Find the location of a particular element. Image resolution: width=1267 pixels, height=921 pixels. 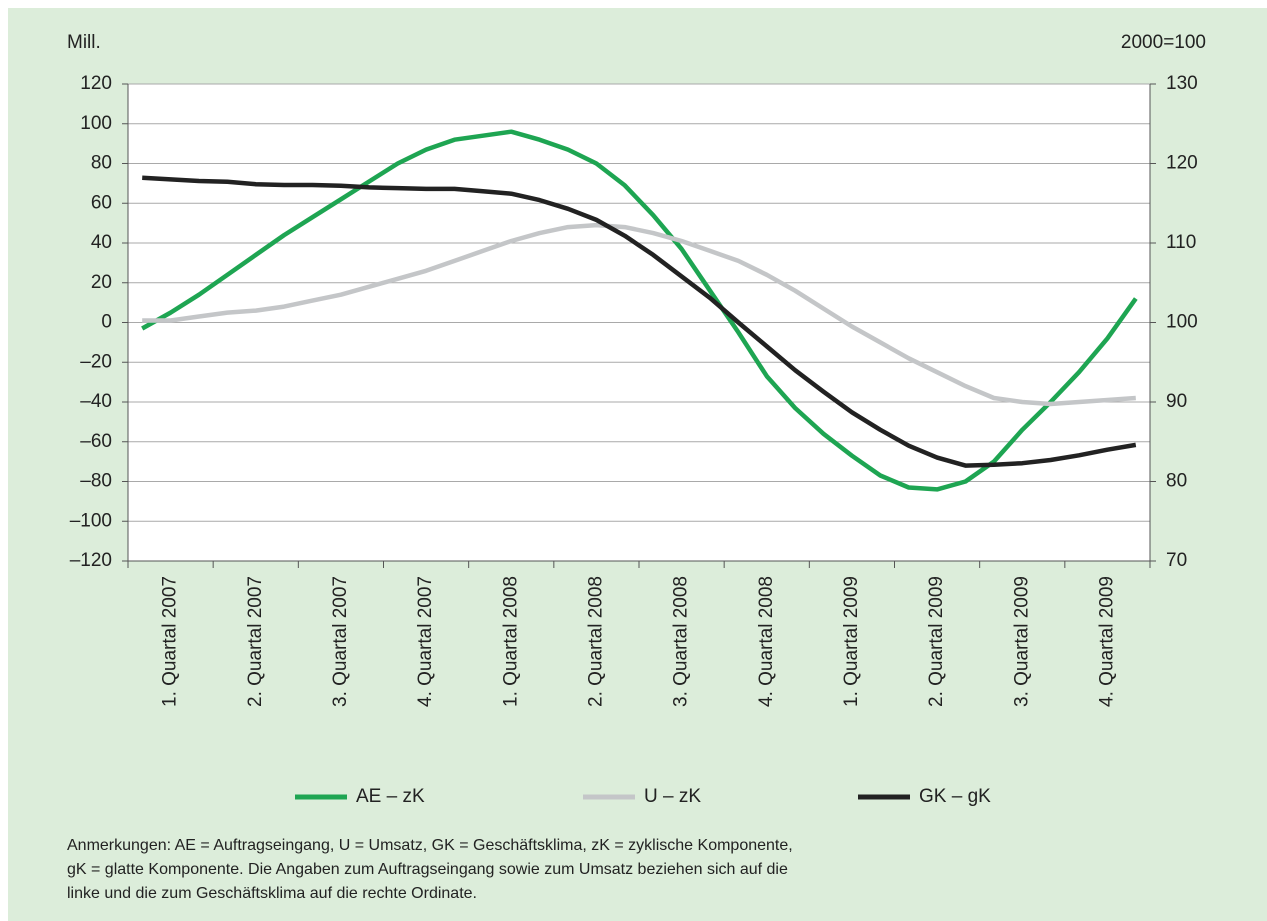

x-tick-label: 1. Quartal 2009 is located at coordinates (851, 641).